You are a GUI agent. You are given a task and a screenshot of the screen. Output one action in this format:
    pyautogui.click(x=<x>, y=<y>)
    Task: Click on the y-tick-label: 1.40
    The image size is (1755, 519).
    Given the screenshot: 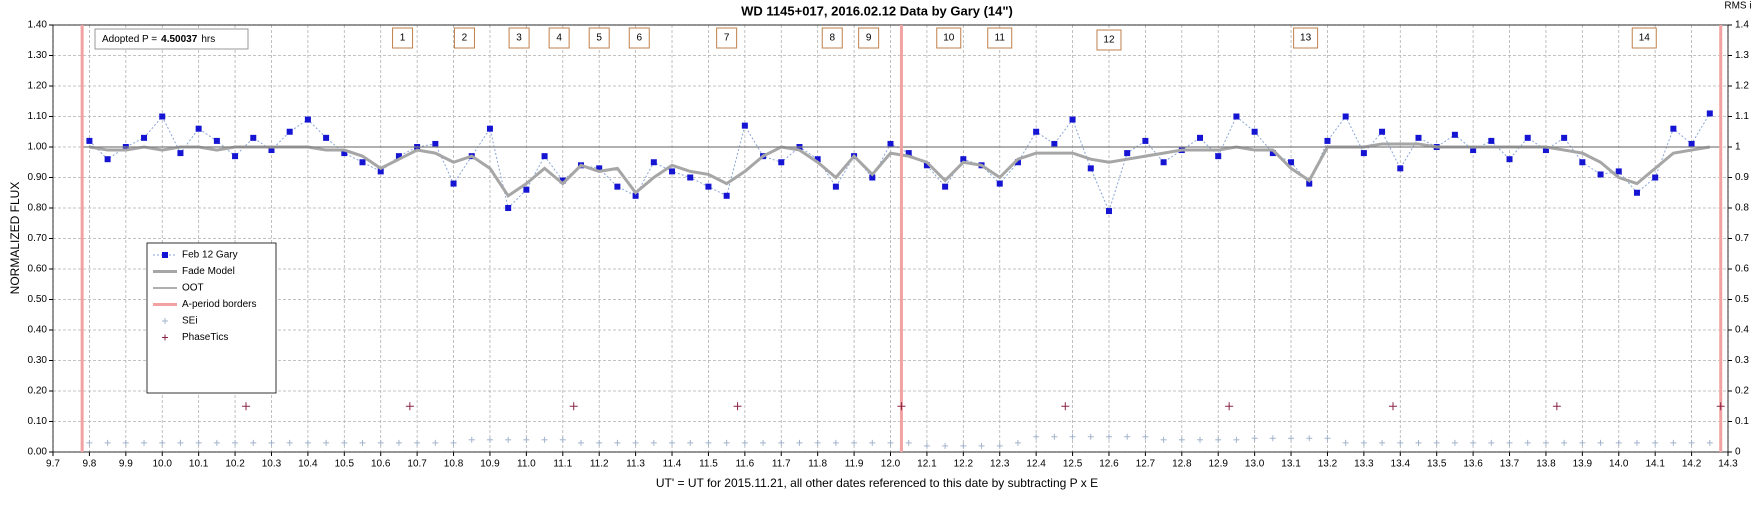 What is the action you would take?
    pyautogui.click(x=38, y=25)
    